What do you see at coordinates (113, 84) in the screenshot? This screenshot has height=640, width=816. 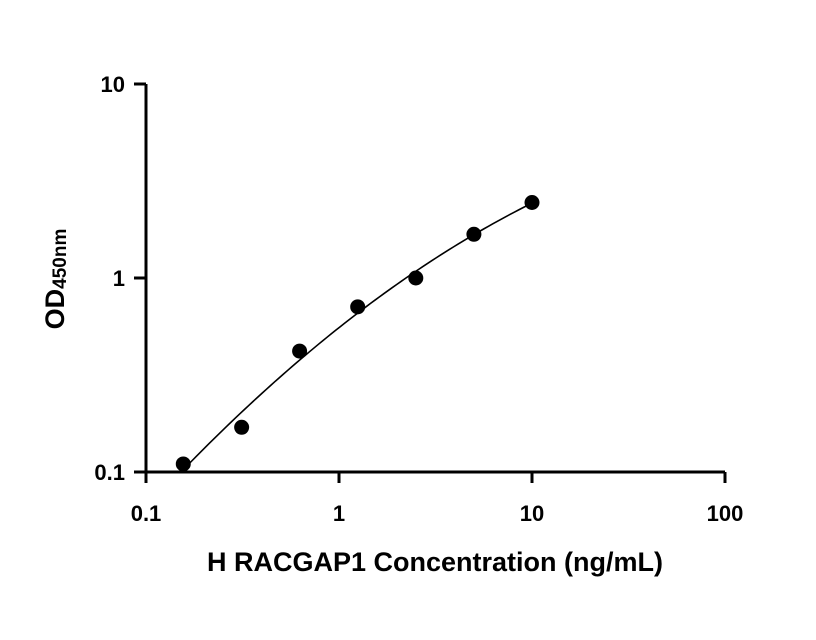 I see `y-tick-label: 10` at bounding box center [113, 84].